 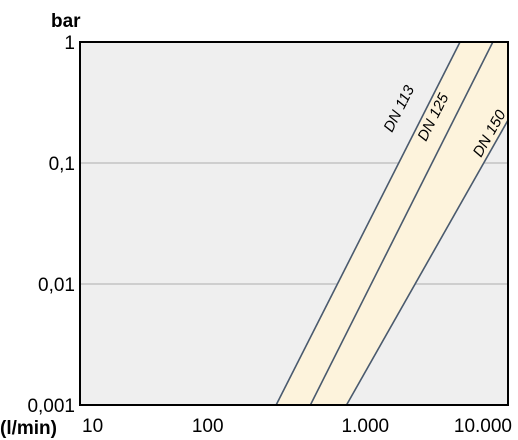 What do you see at coordinates (483, 426) in the screenshot?
I see `x-tick-label: 10.000` at bounding box center [483, 426].